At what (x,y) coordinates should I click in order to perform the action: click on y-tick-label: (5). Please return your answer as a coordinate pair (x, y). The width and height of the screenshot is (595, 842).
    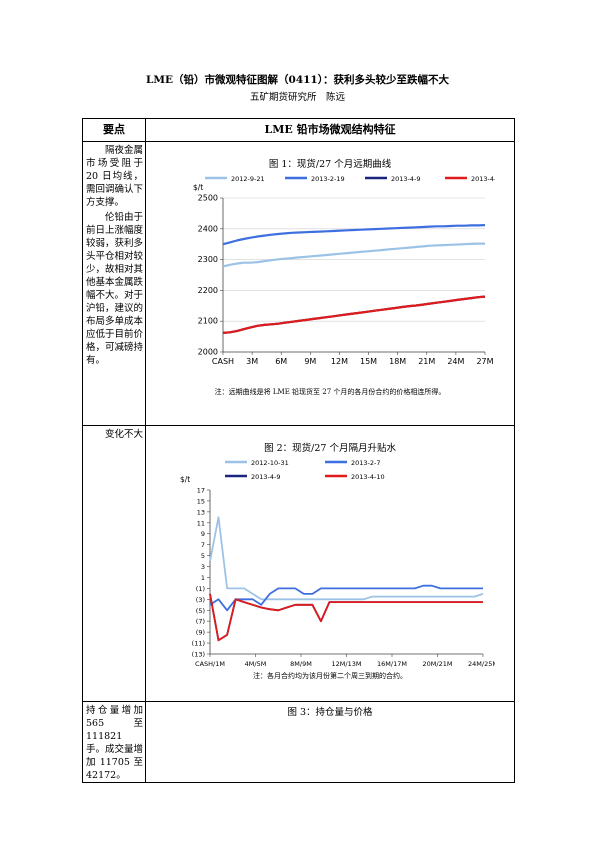
    Looking at the image, I should click on (200, 611).